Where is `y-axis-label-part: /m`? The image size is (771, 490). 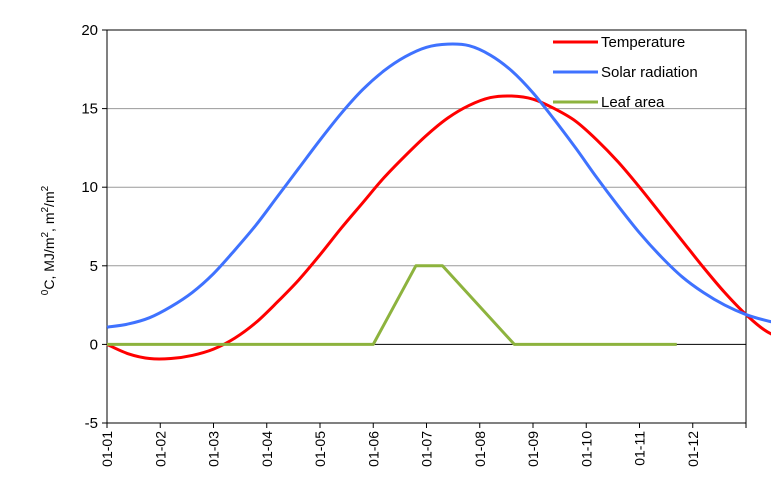 y-axis-label-part: /m is located at coordinates (49, 199).